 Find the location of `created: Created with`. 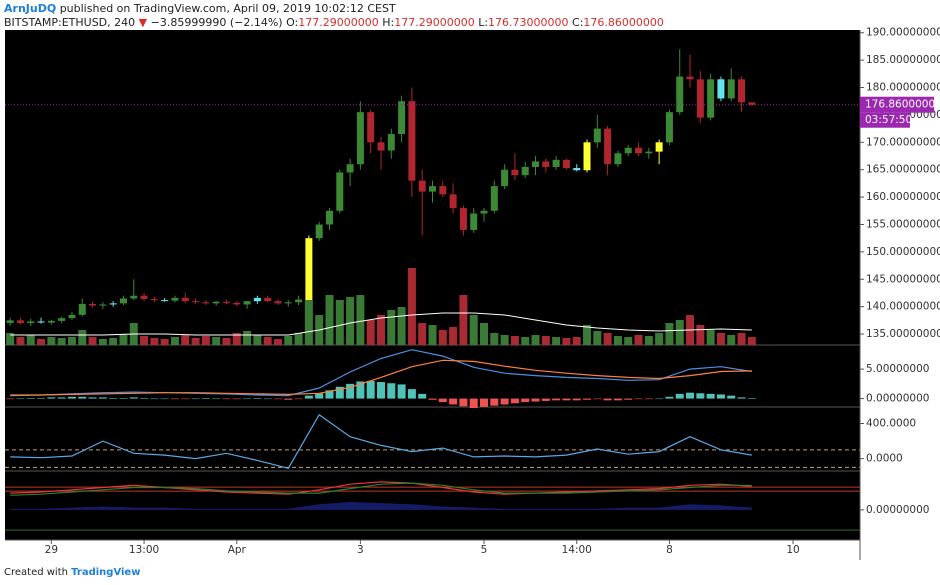

created: Created with is located at coordinates (36, 572).